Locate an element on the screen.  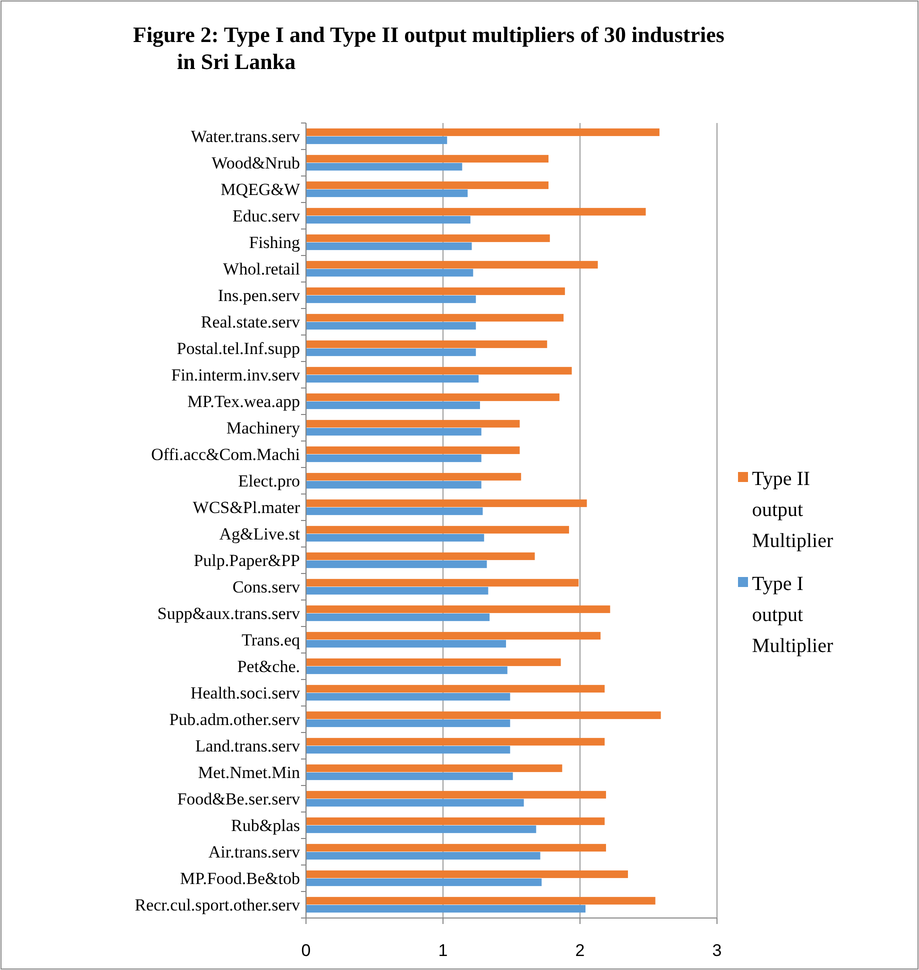
chart-title: Figure 2: Type I and Type II output multipliers of 30 industries in Sri Lanka is located at coordinates (429, 48).